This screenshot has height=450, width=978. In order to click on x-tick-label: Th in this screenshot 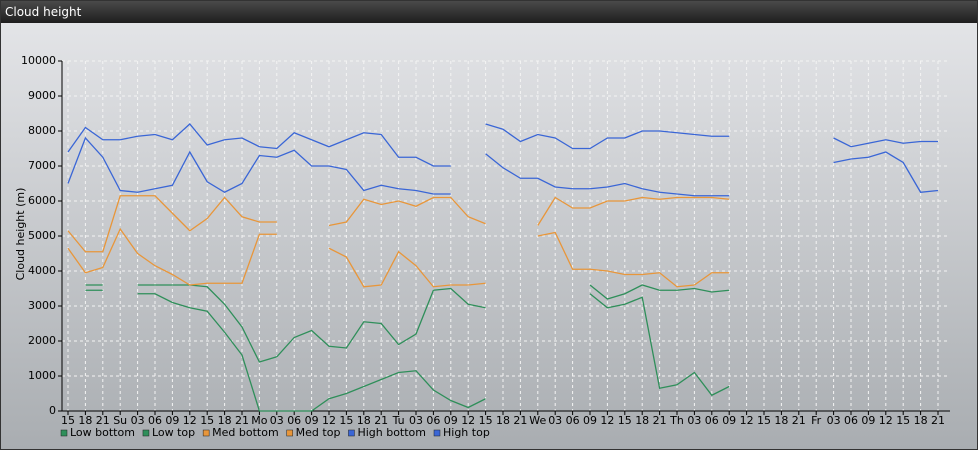, I will do `click(676, 420)`.